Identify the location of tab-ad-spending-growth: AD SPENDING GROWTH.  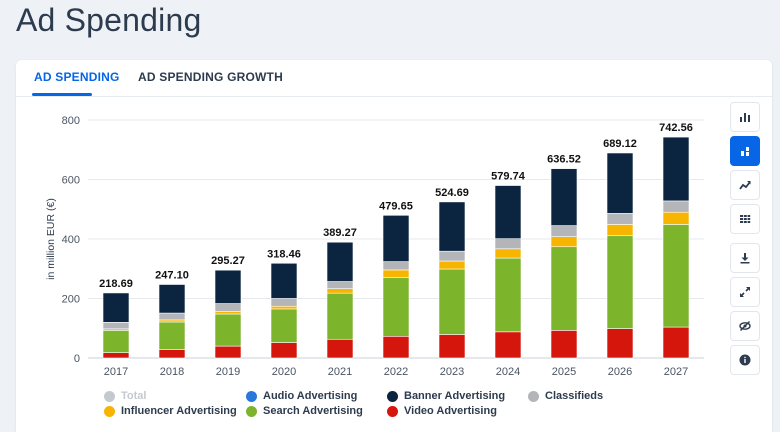
(210, 77).